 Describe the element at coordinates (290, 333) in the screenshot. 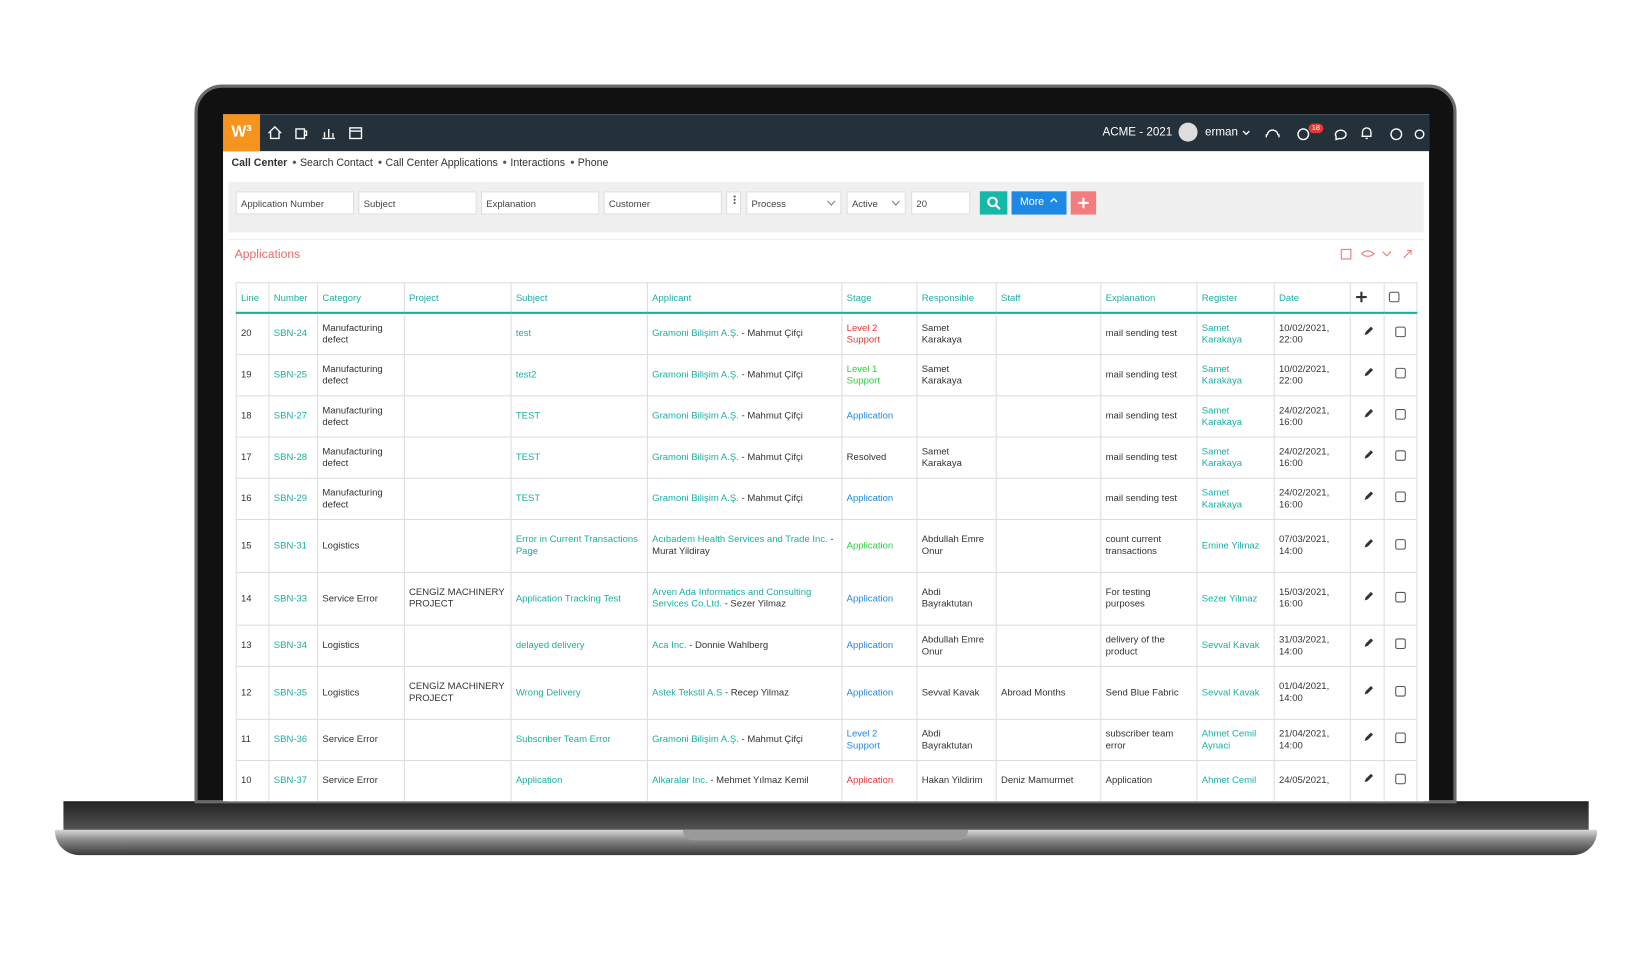

I see `number-value: SBN-24` at that location.